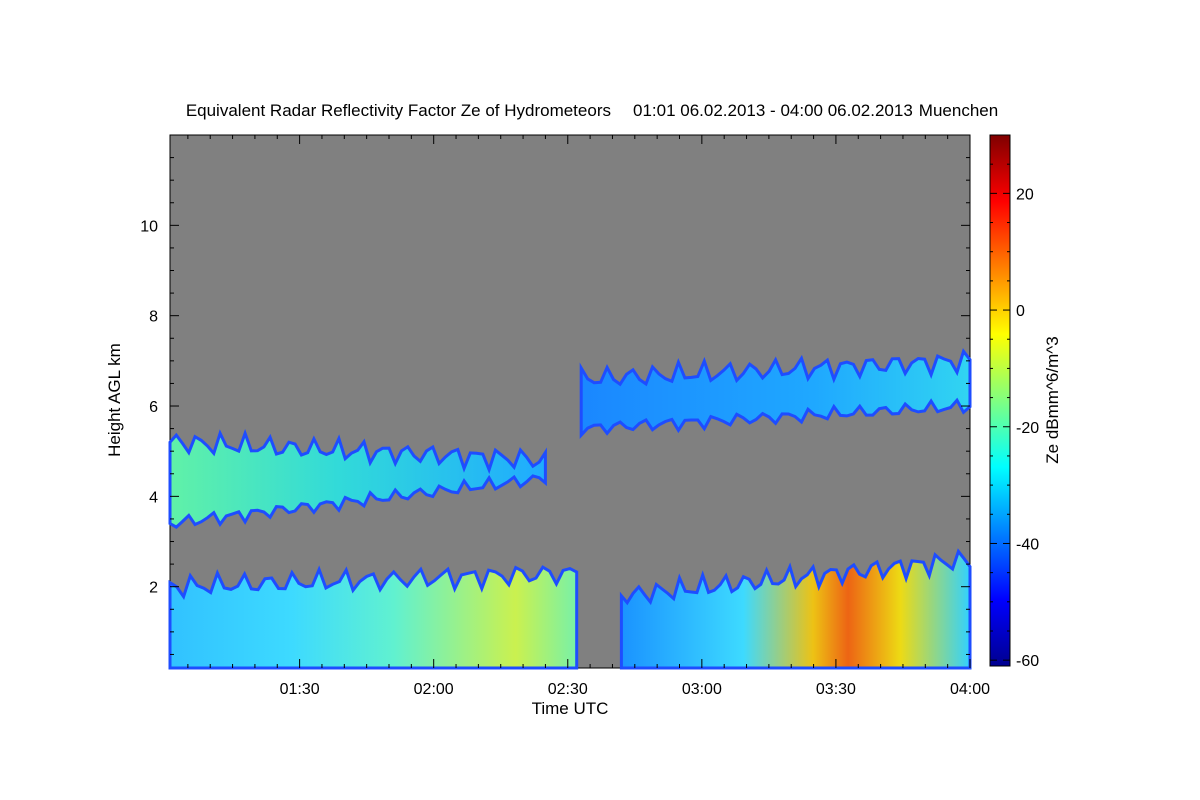  Describe the element at coordinates (153, 497) in the screenshot. I see `y-tick-label: 4` at that location.